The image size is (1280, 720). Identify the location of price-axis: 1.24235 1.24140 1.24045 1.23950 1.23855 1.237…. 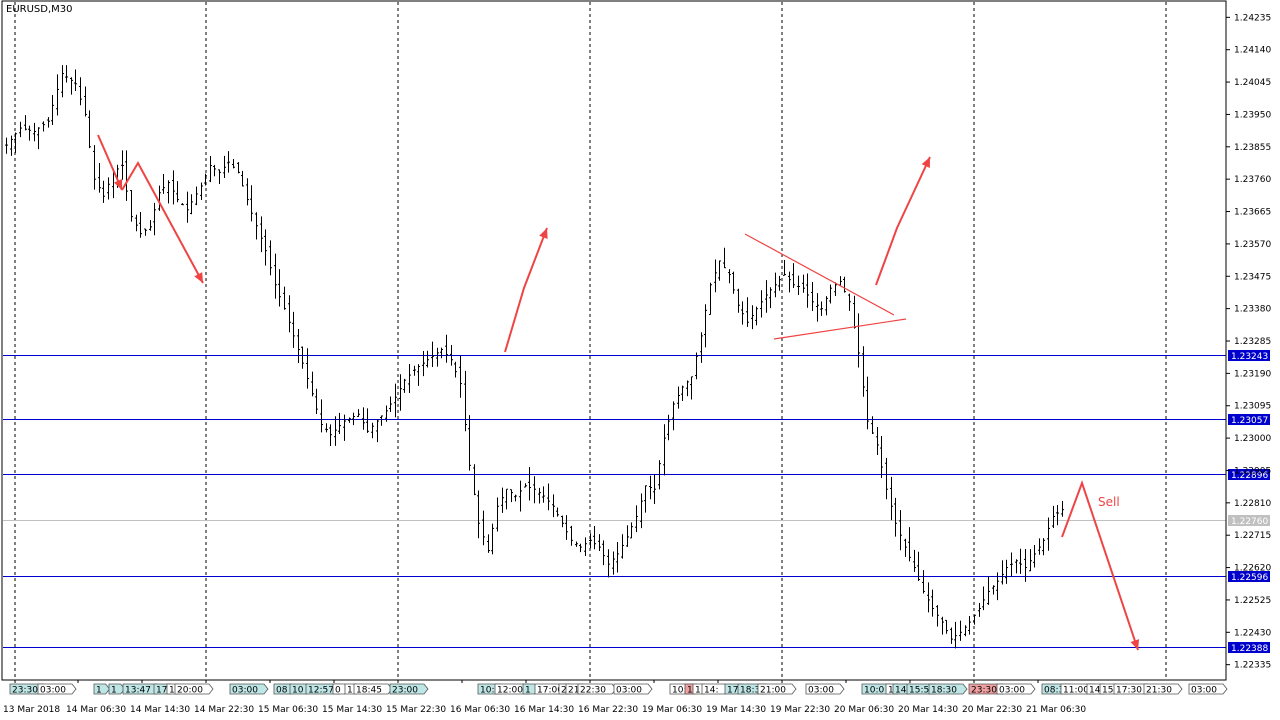
(1248, 342).